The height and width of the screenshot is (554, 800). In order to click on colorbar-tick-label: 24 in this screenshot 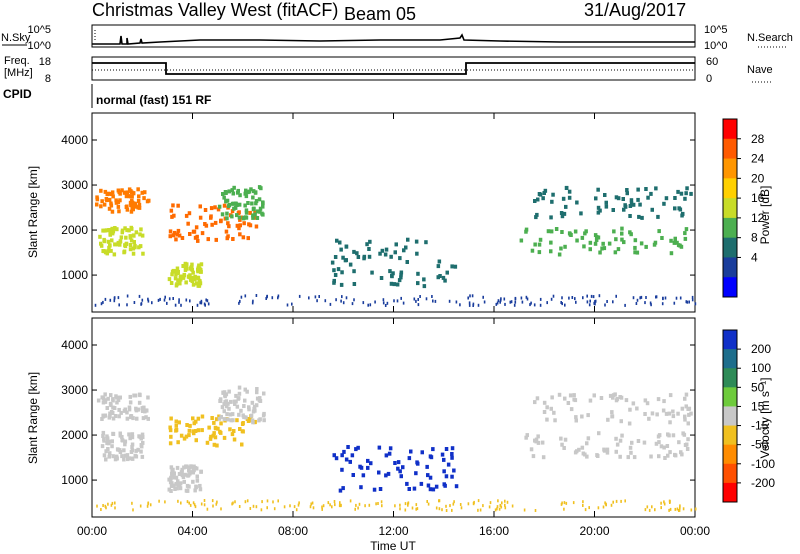, I will do `click(758, 159)`.